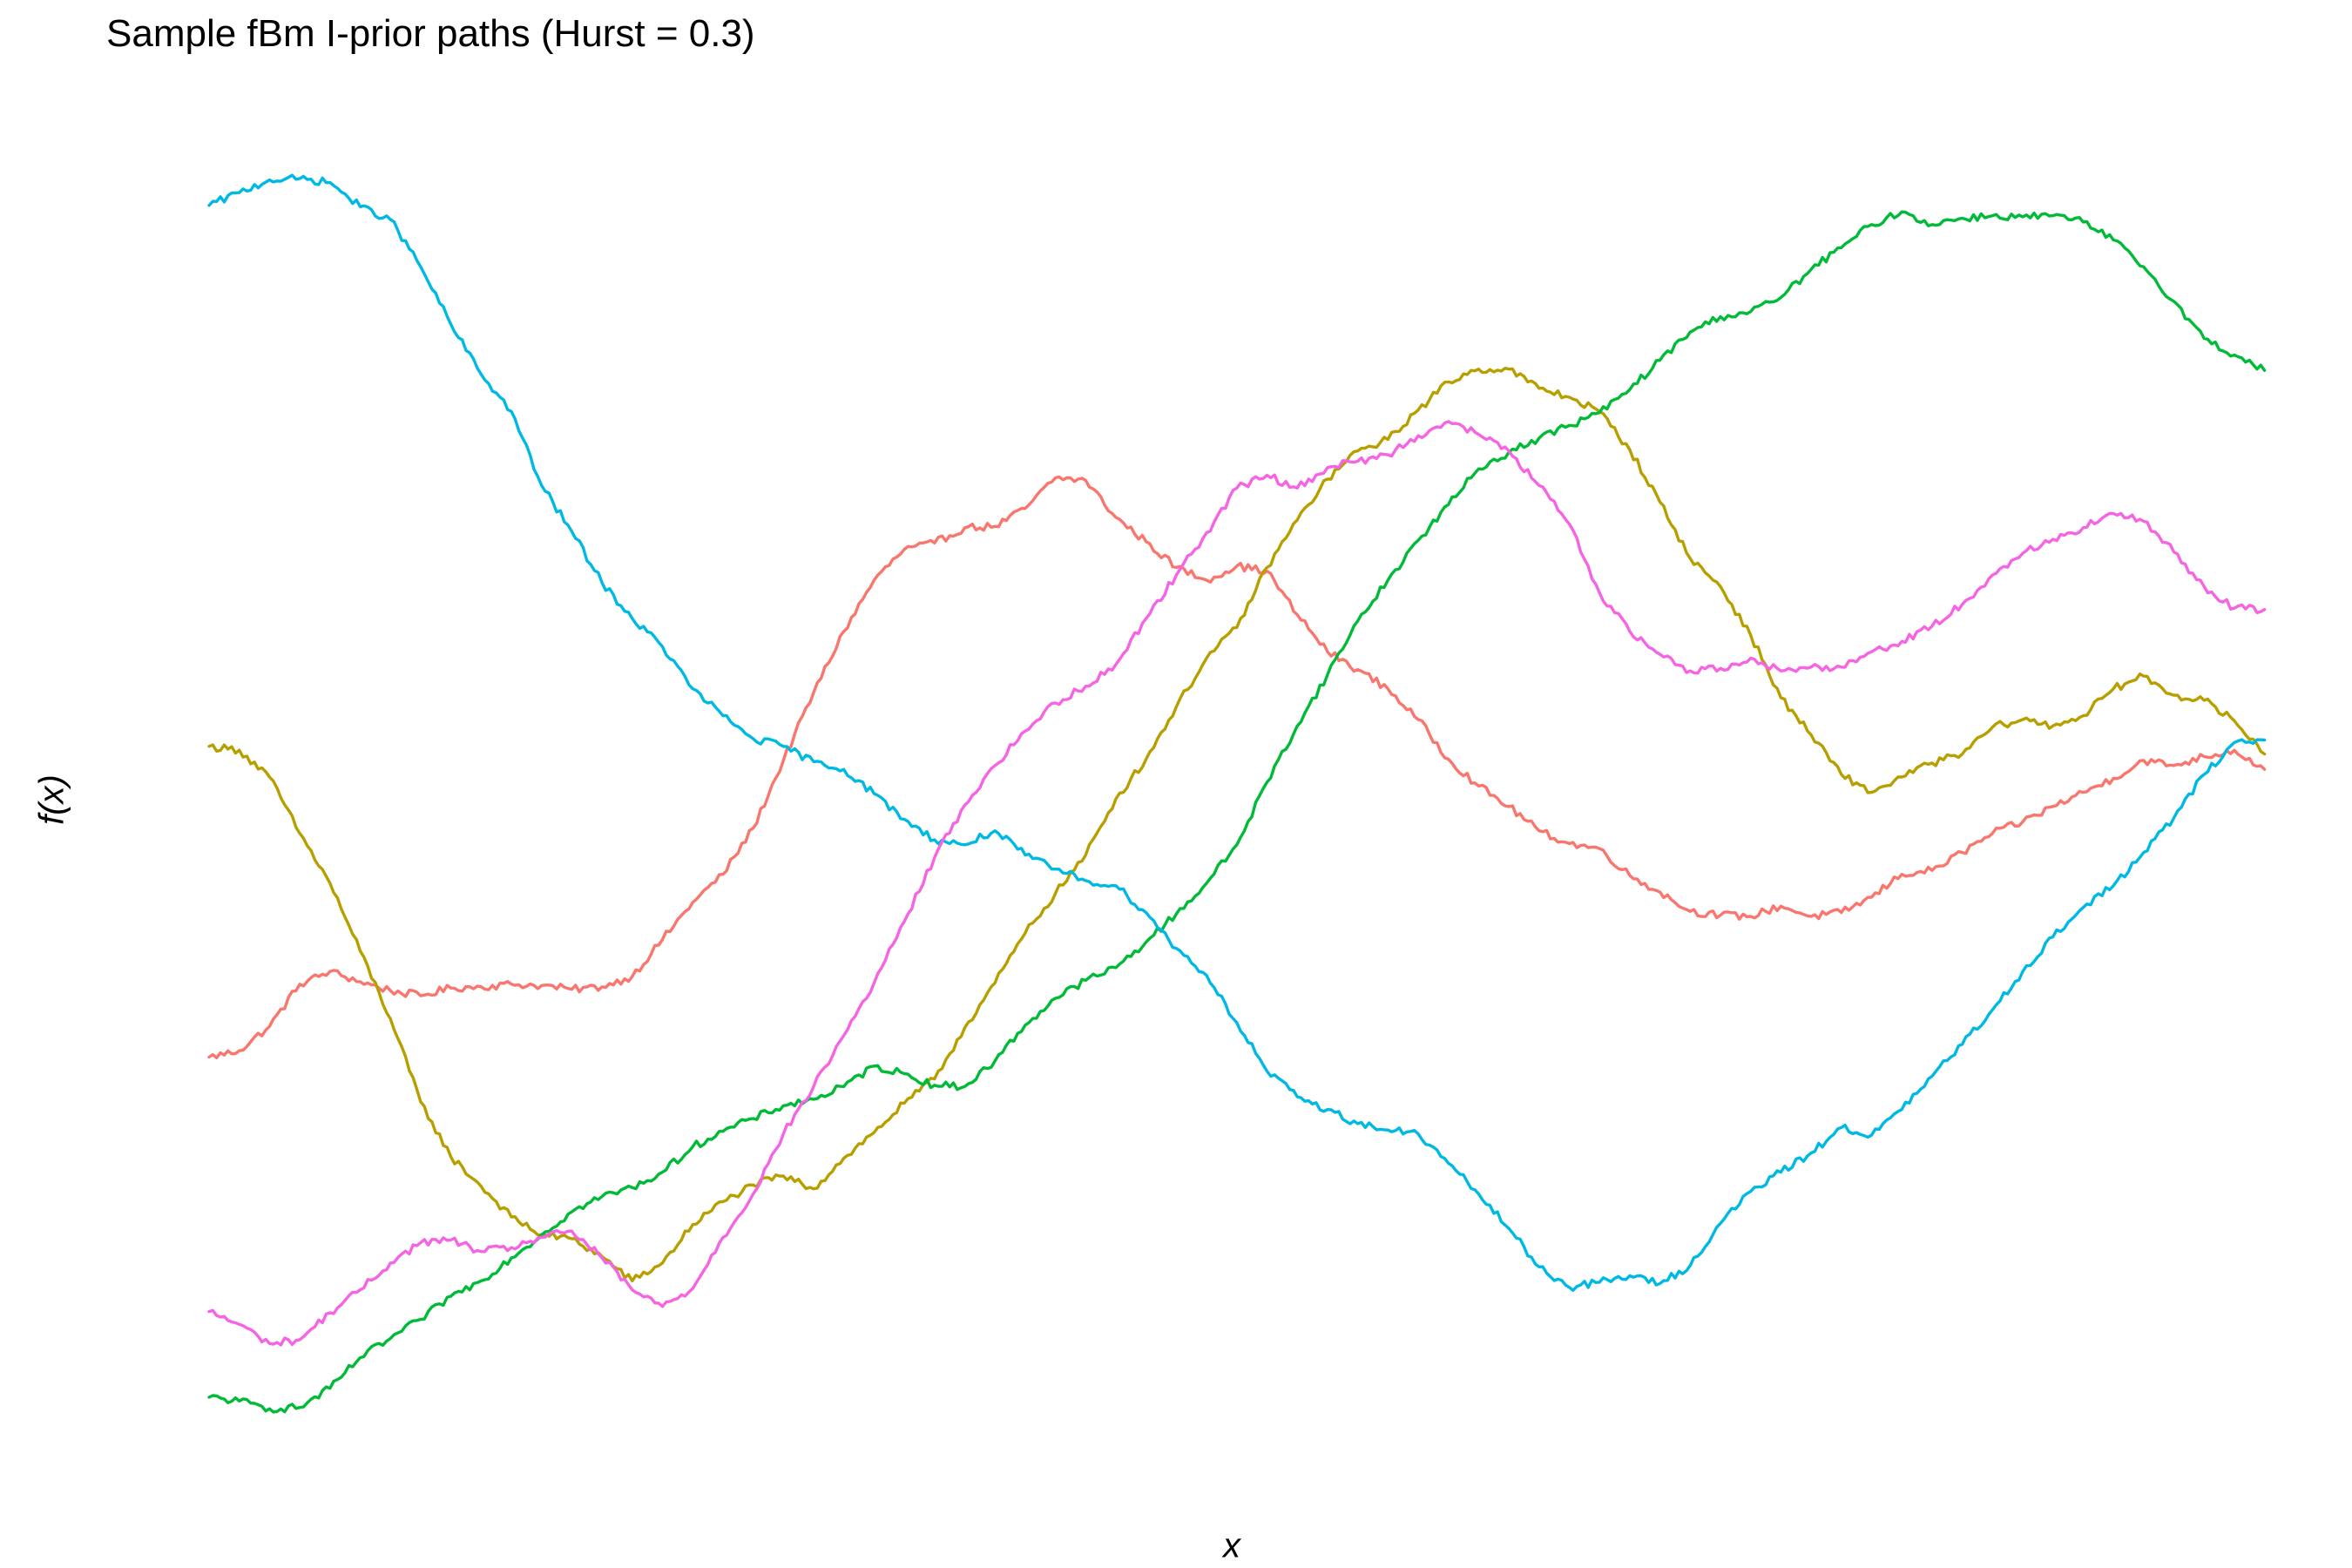  What do you see at coordinates (1231, 1546) in the screenshot?
I see `x-axis-label: x` at bounding box center [1231, 1546].